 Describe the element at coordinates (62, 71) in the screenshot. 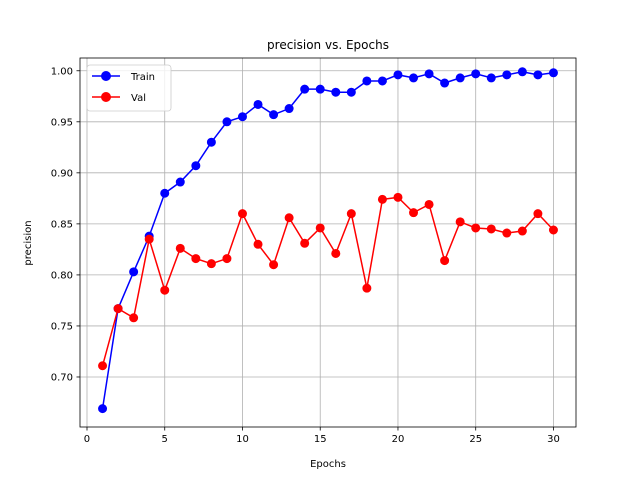

I see `y-tick-label: 1.00` at that location.